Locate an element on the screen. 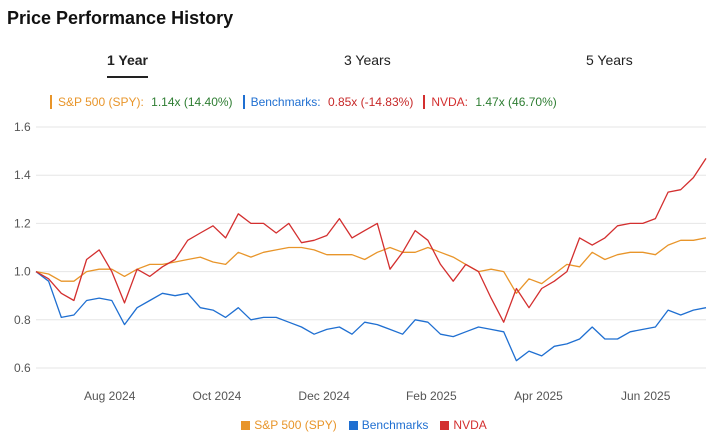 Image resolution: width=728 pixels, height=443 pixels. legend-swatch-spy is located at coordinates (246, 425).